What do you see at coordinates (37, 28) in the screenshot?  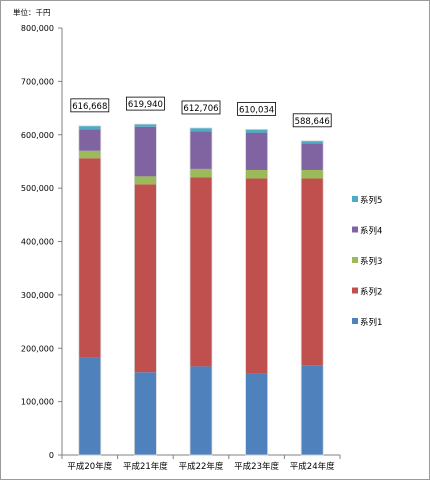 I see `y-tick-label: 800,000` at bounding box center [37, 28].